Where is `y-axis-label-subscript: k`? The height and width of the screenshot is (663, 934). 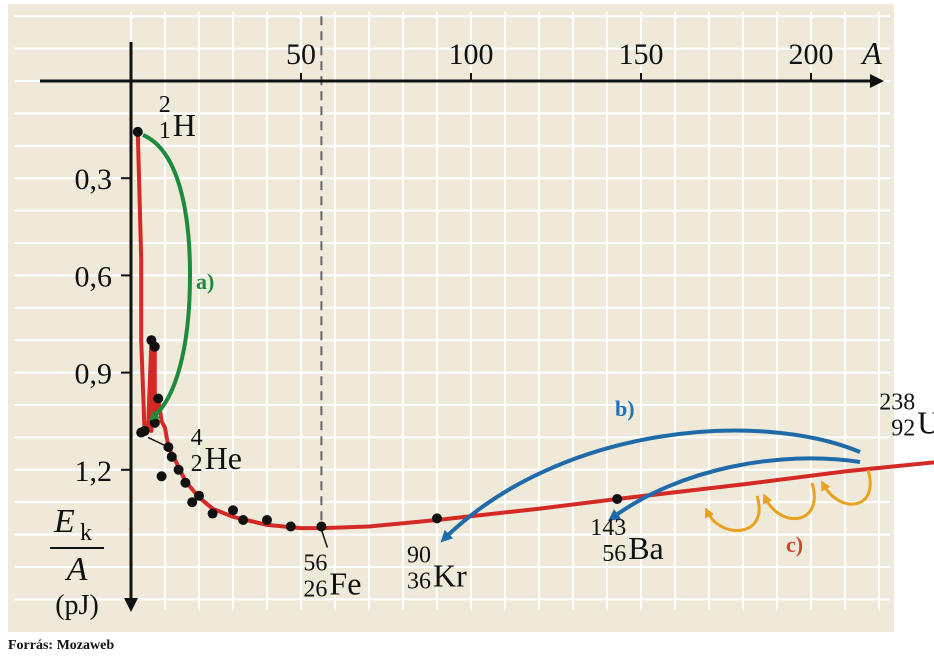 y-axis-label-subscript: k is located at coordinates (86, 533).